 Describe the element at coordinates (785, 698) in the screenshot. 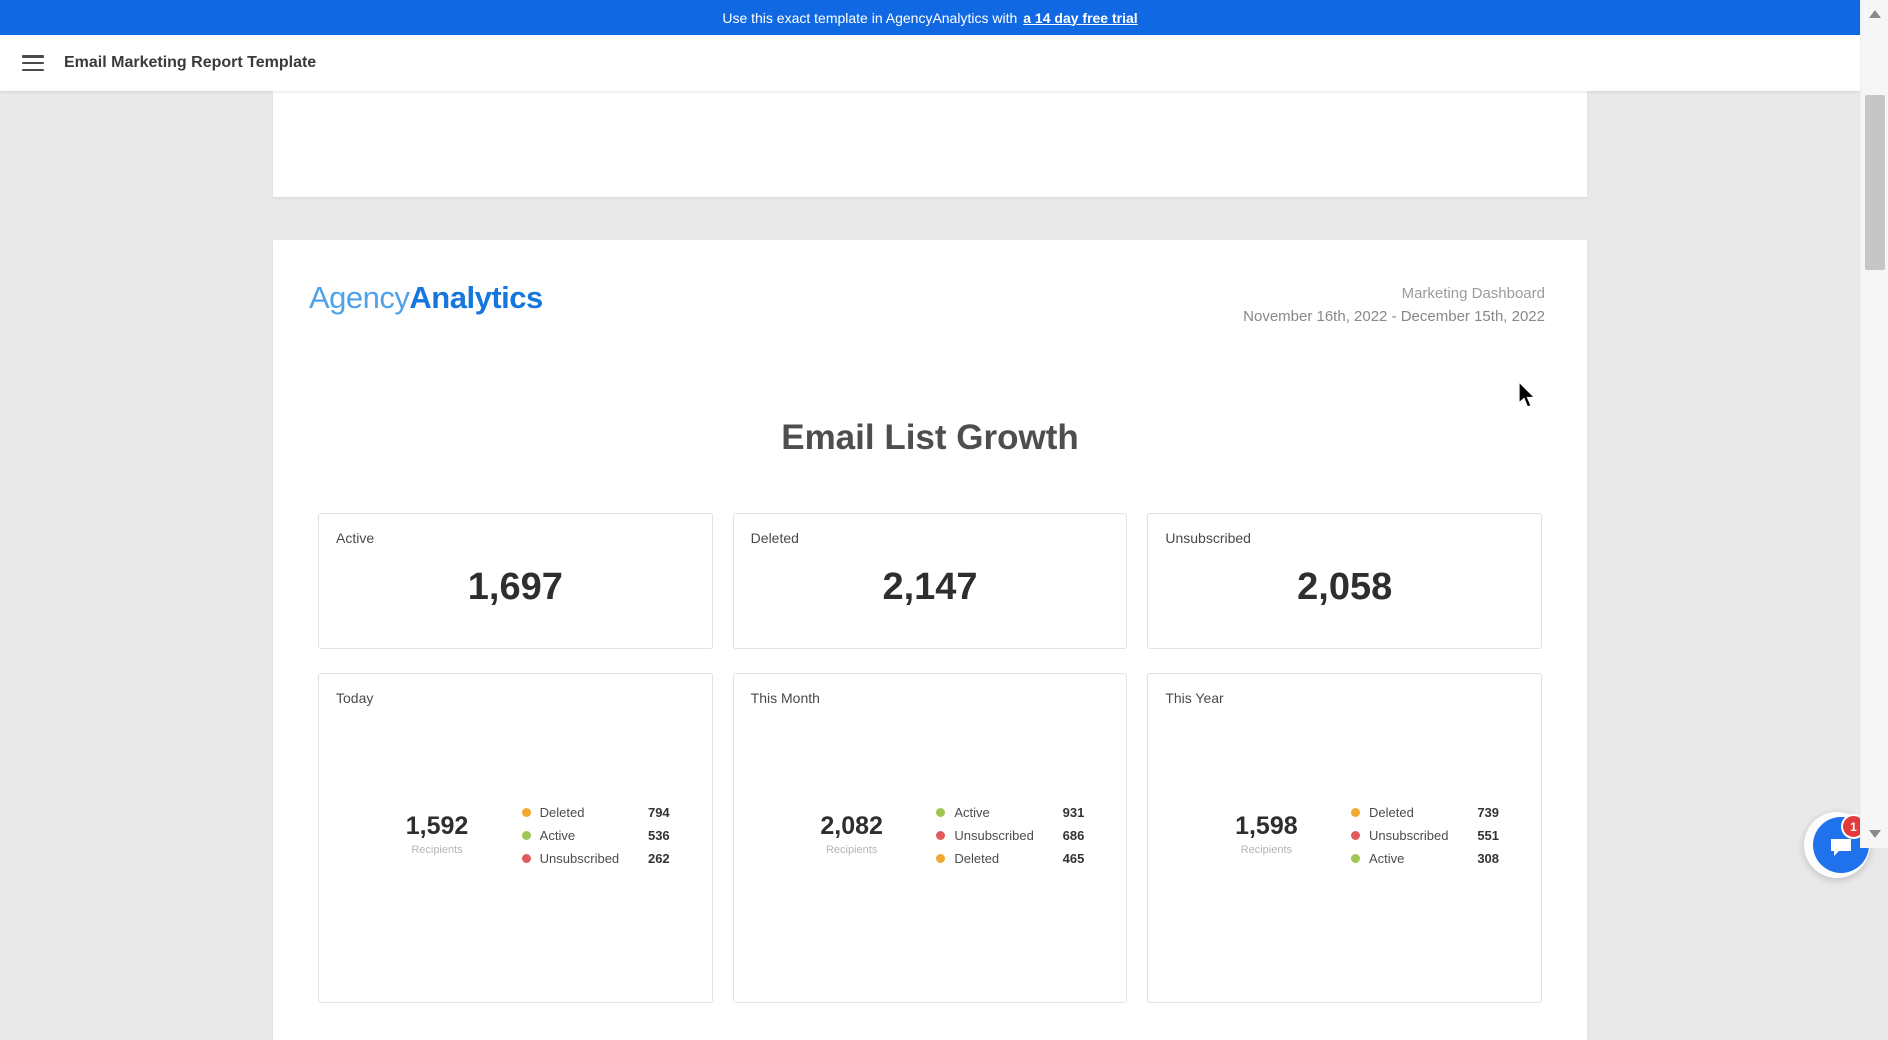

I see `donut-title: This Month` at that location.